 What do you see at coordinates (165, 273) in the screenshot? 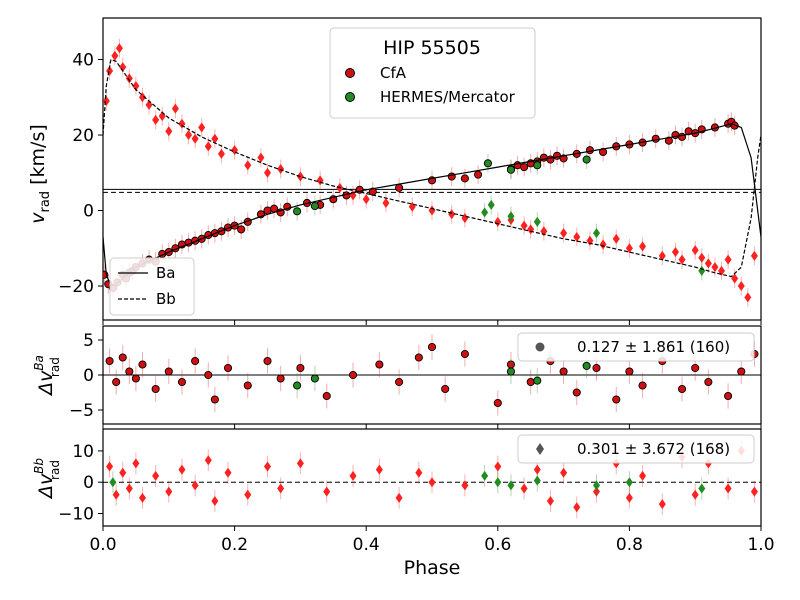
I see `legend-ba-label: Ba` at bounding box center [165, 273].